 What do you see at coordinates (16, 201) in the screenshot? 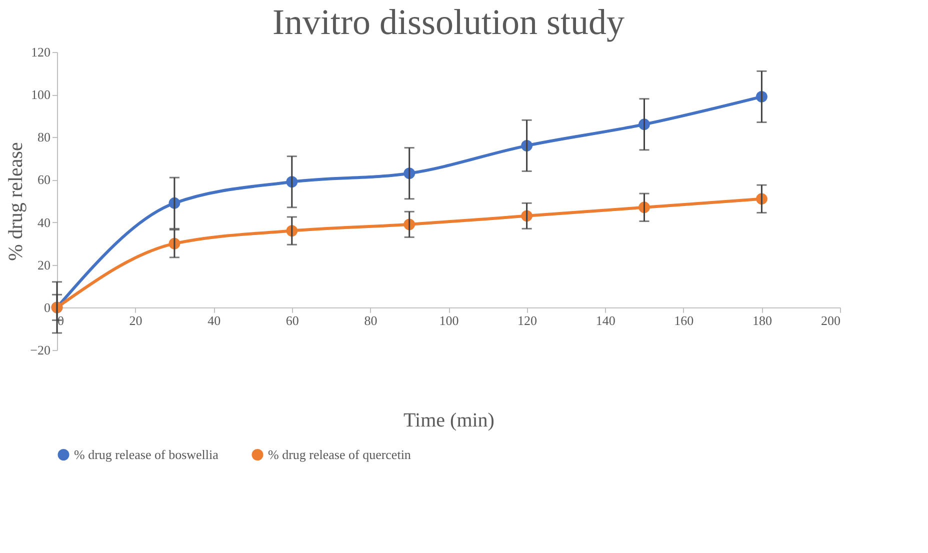
I see `y-axis-title: % drug release` at bounding box center [16, 201].